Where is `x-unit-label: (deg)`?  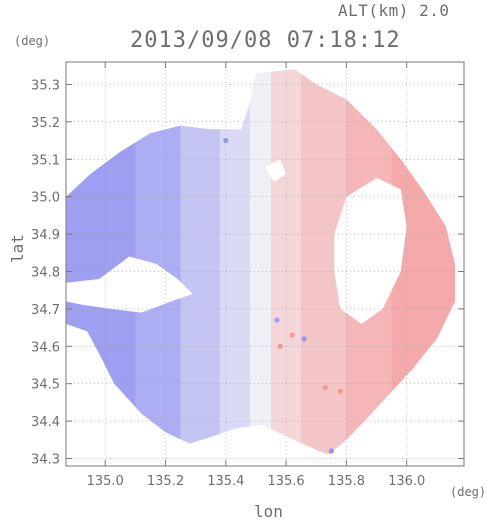 x-unit-label: (deg) is located at coordinates (468, 492).